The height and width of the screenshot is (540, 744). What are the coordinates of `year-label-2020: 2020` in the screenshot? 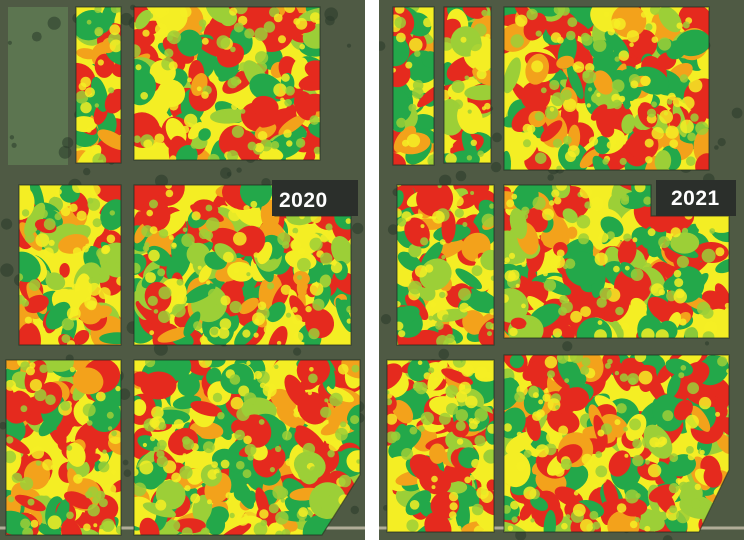 It's located at (303, 200).